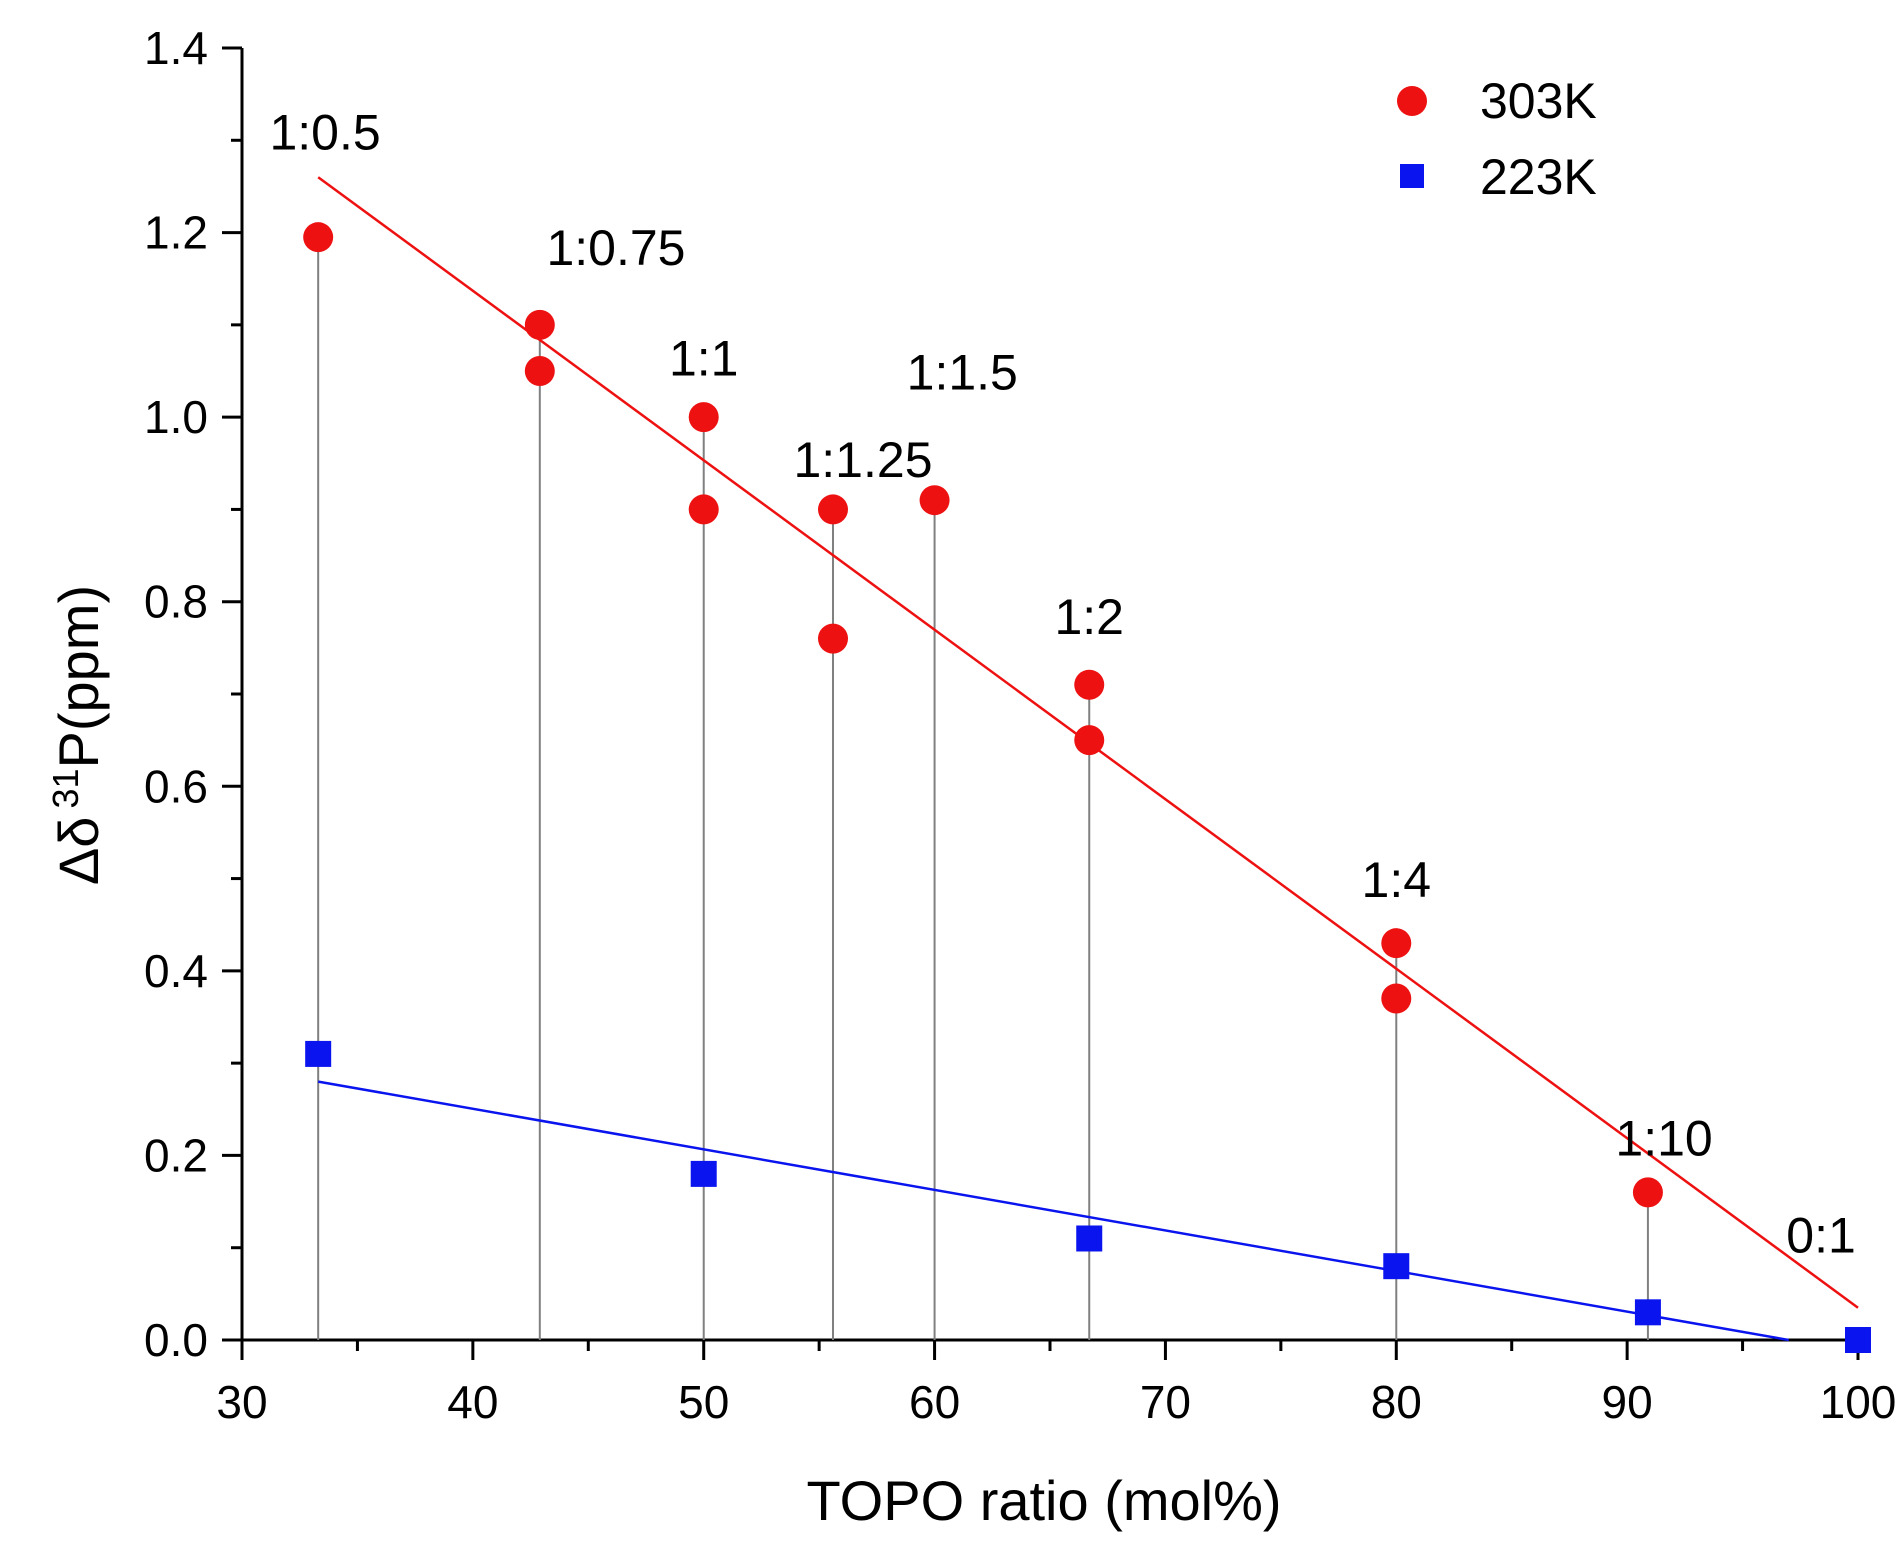 The width and height of the screenshot is (1902, 1550). What do you see at coordinates (176, 48) in the screenshot?
I see `y-tick-label: 1.4` at bounding box center [176, 48].